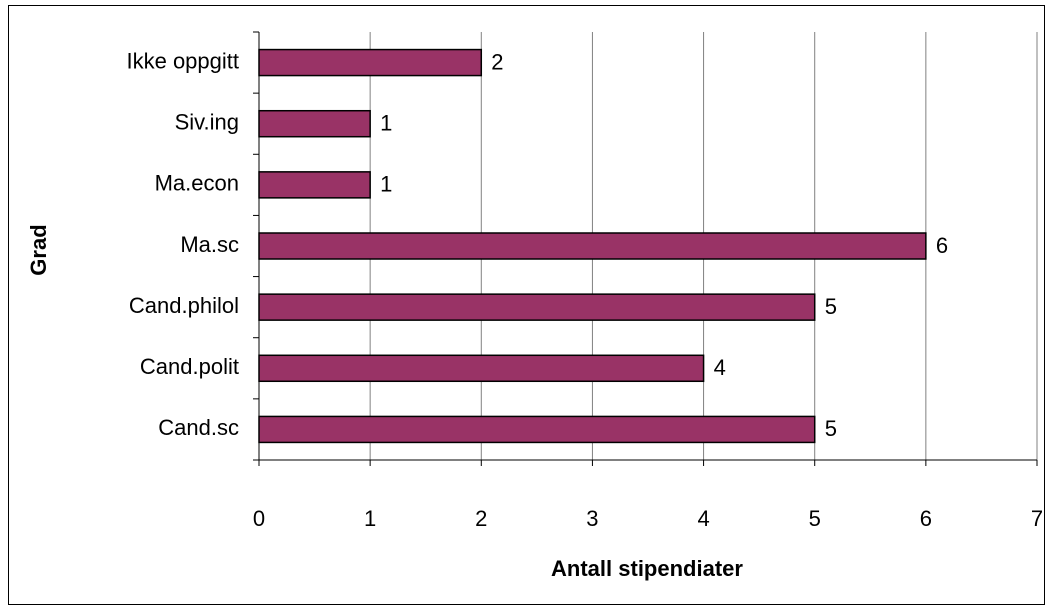  Describe the element at coordinates (259, 518) in the screenshot. I see `x-tick-label: 0` at that location.